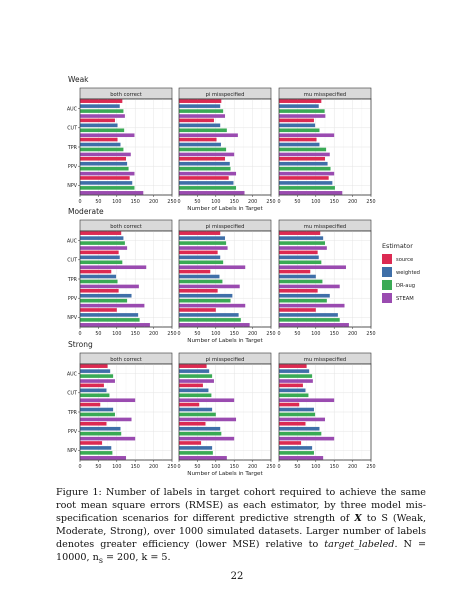 Image resolution: width=474 pixels, height=613 pixels. I want to click on bar-moderate-mu-misspecified-auc-weighted, so click(301, 238).